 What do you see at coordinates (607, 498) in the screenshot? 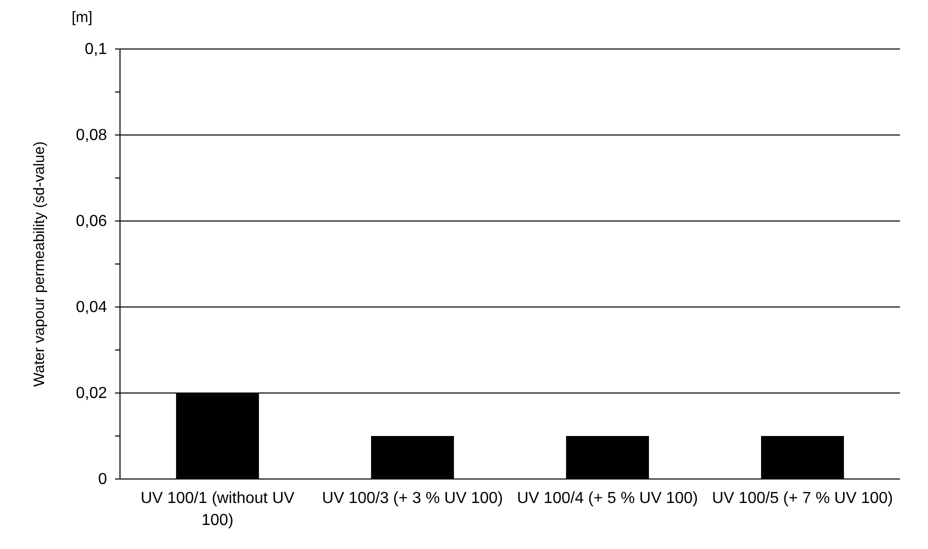
I see `x-tick-label: UV 100/4 (+ 5 % UV 100)` at bounding box center [607, 498].